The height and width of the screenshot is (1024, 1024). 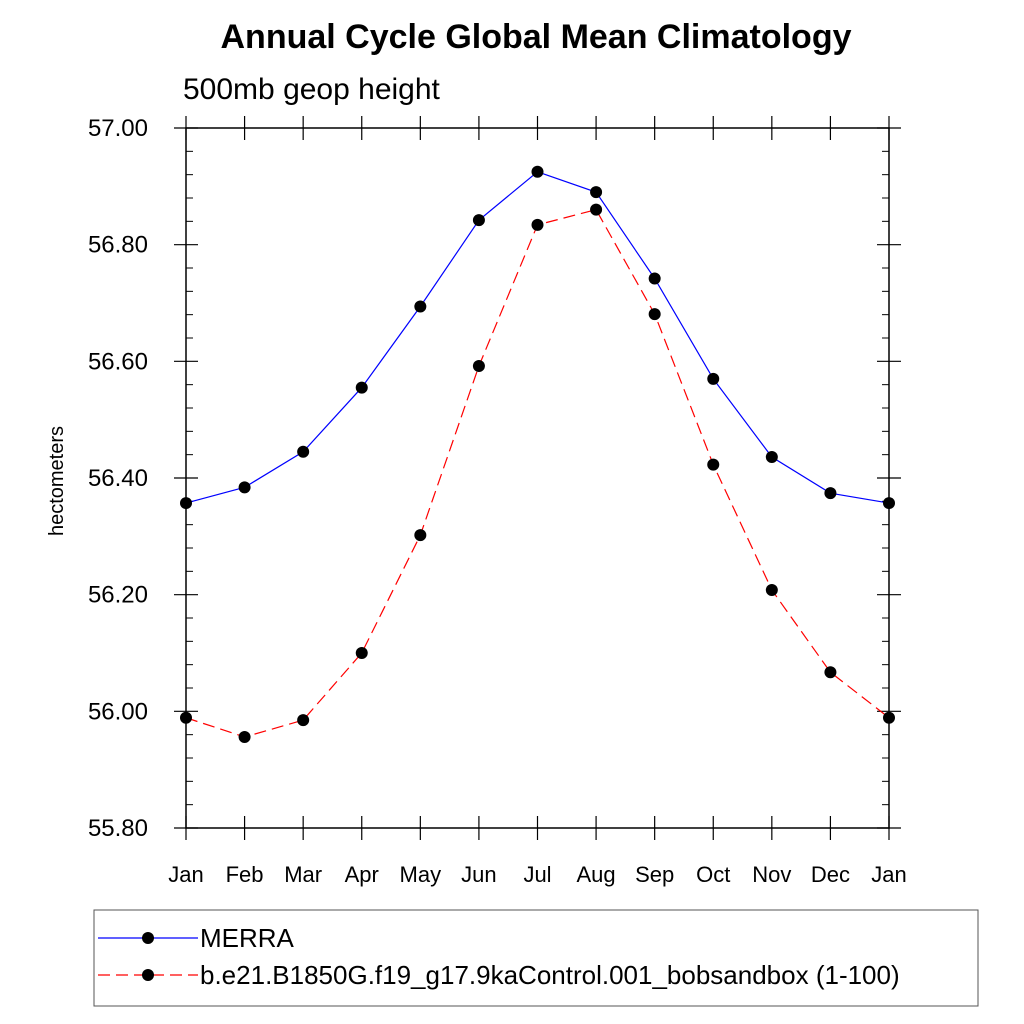 What do you see at coordinates (478, 874) in the screenshot?
I see `x-tick-label: Jun` at bounding box center [478, 874].